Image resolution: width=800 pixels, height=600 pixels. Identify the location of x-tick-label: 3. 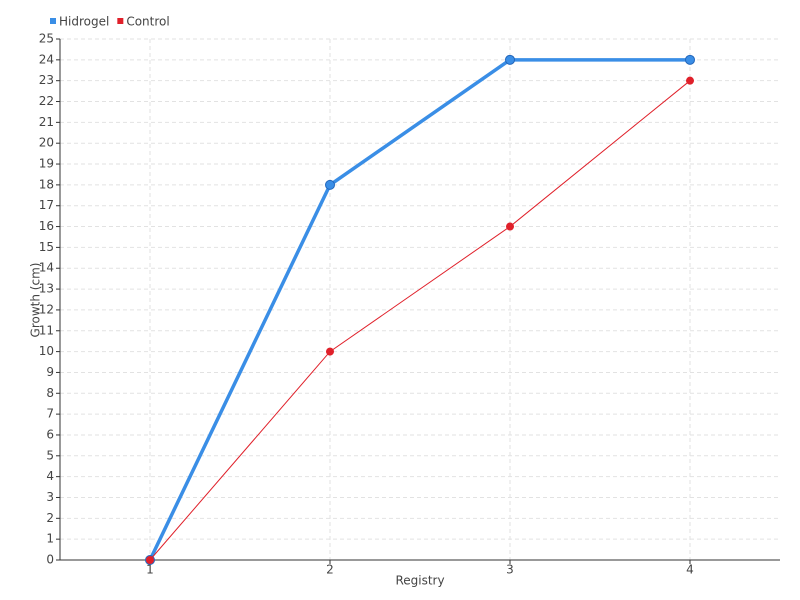
(510, 570).